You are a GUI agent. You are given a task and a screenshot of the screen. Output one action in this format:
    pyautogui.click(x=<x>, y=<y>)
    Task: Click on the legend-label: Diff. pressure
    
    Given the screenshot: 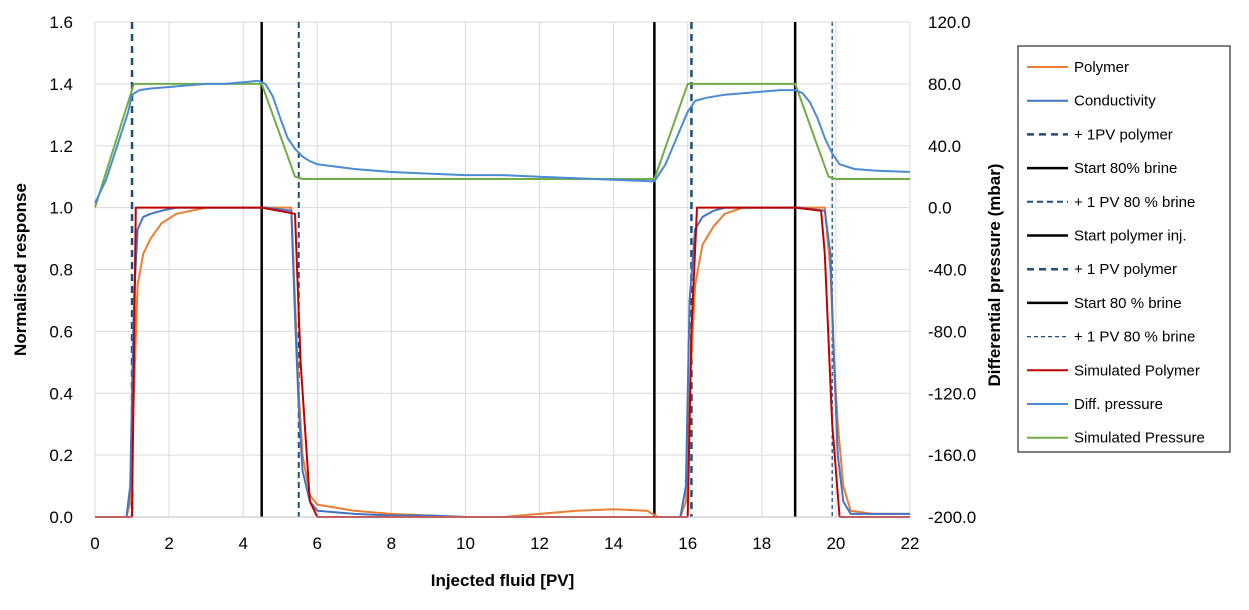 What is the action you would take?
    pyautogui.click(x=1118, y=404)
    